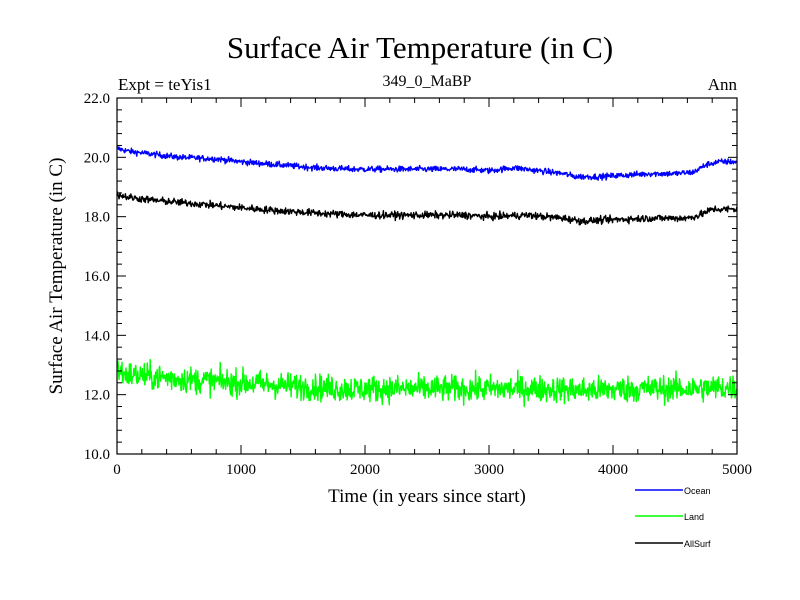 This screenshot has width=800, height=600. I want to click on legend-label-allsurf: AllSurf, so click(697, 544).